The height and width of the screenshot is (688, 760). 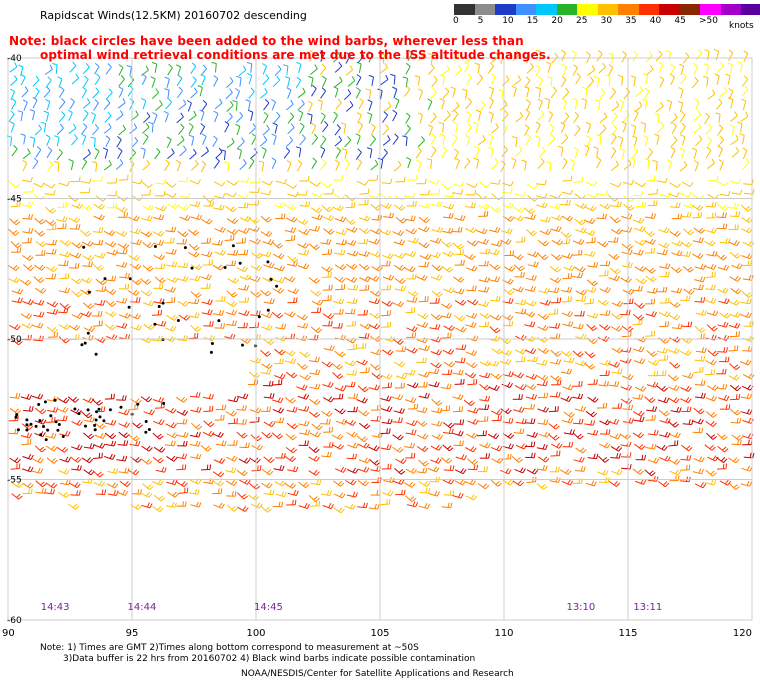 I want to click on legend-swatch, so click(x=648, y=9).